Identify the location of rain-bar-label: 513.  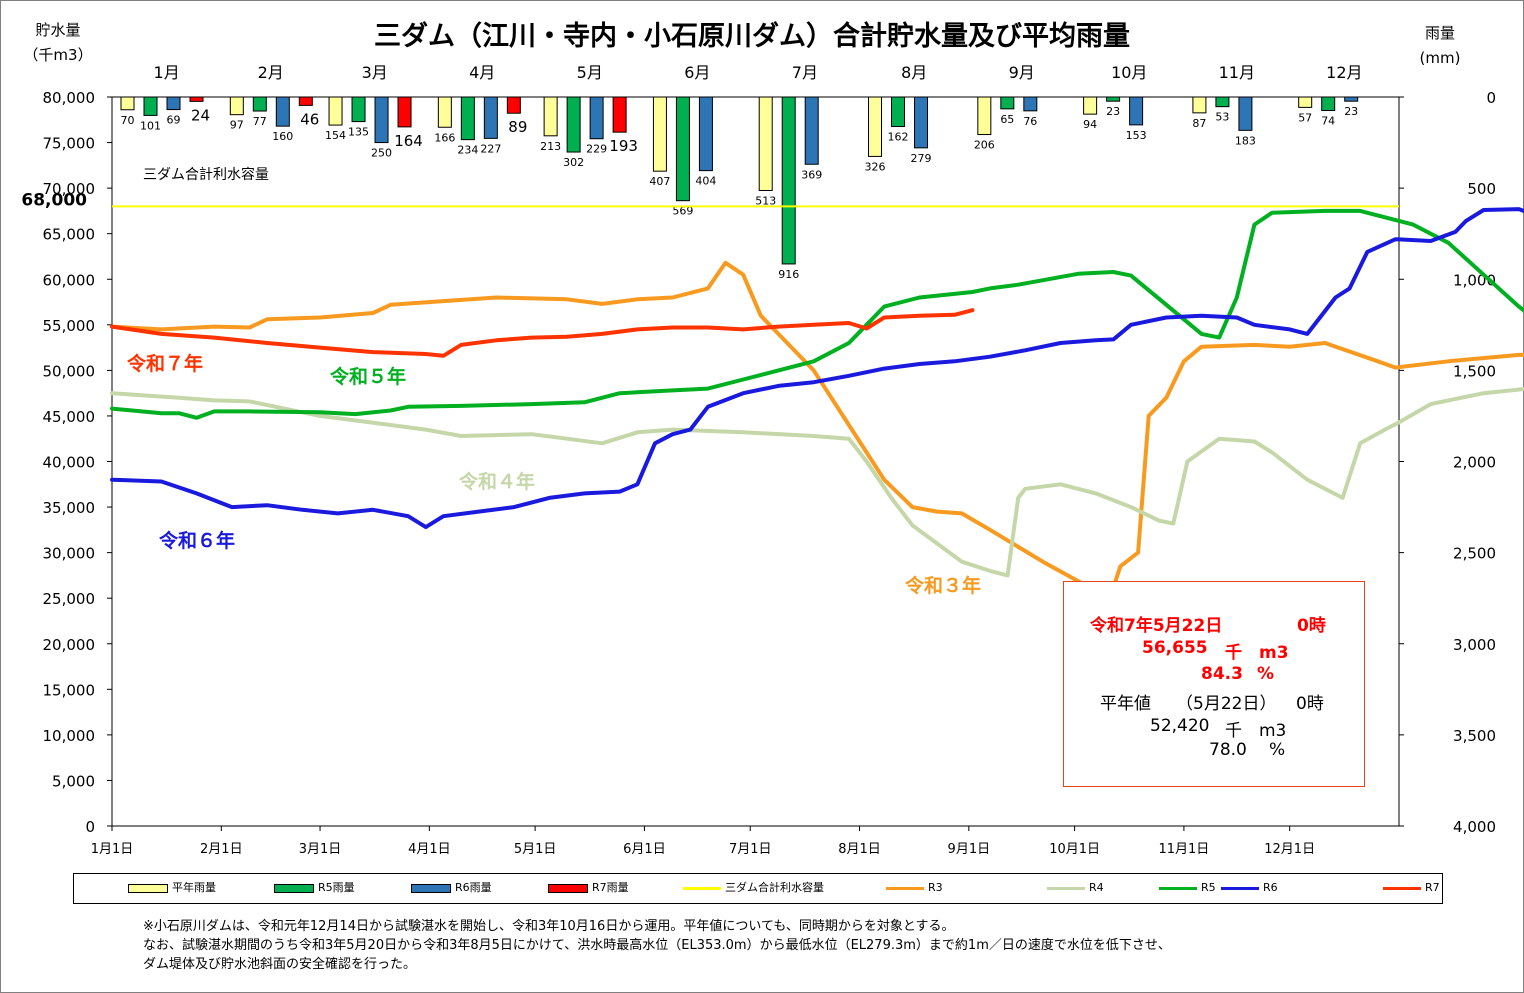
(765, 200).